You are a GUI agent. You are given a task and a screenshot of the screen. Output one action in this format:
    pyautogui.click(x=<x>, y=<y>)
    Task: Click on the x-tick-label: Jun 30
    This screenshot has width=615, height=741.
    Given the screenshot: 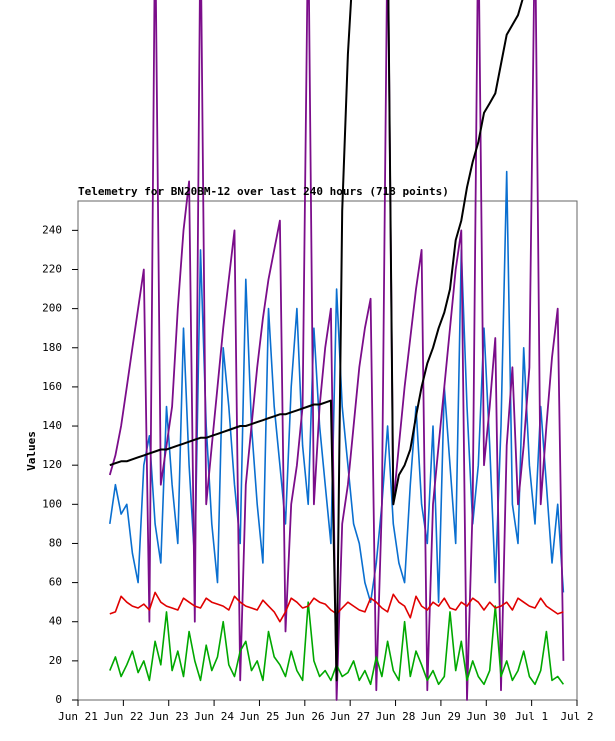 What is the action you would take?
    pyautogui.click(x=486, y=716)
    